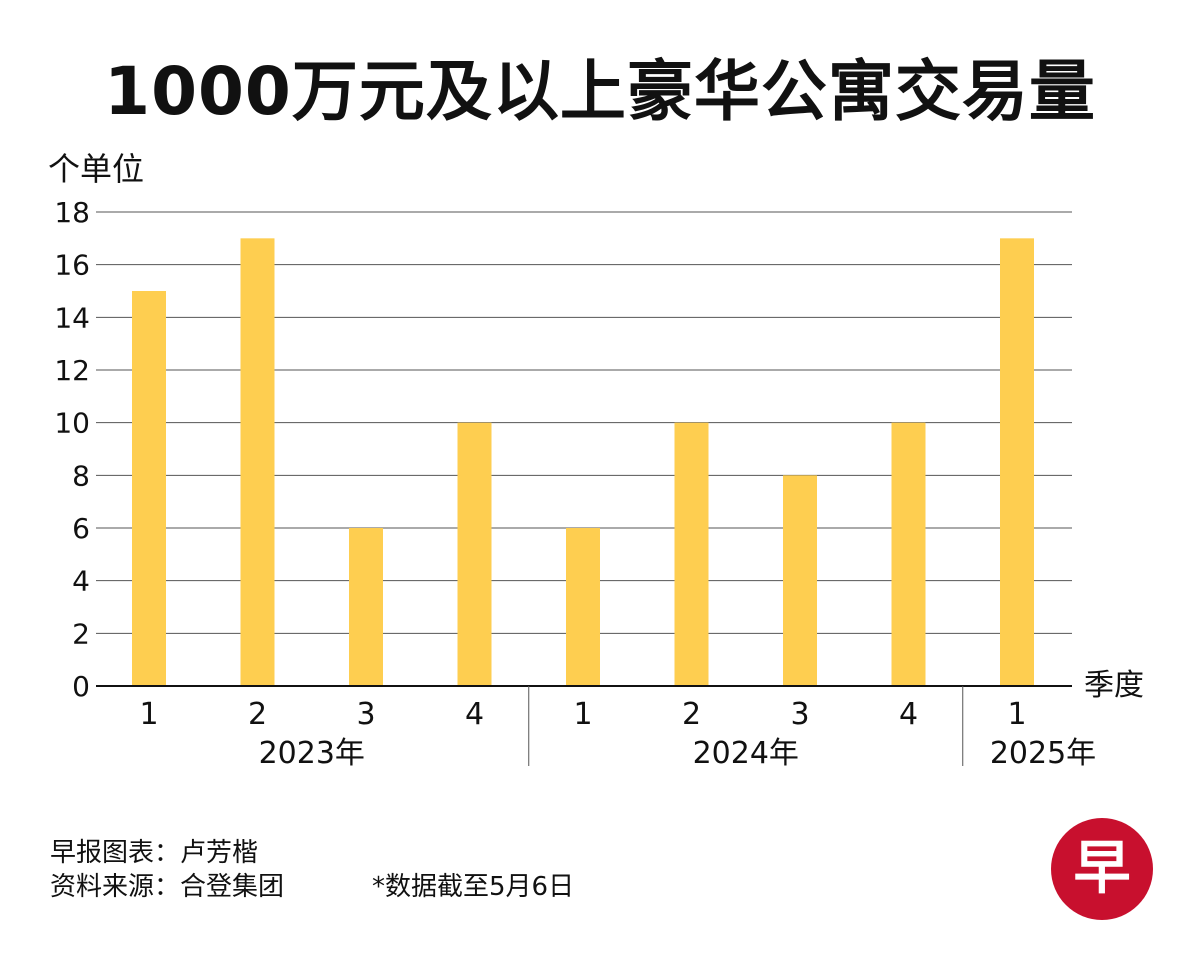 The height and width of the screenshot is (964, 1200). I want to click on y-tick-label: 4, so click(81, 581).